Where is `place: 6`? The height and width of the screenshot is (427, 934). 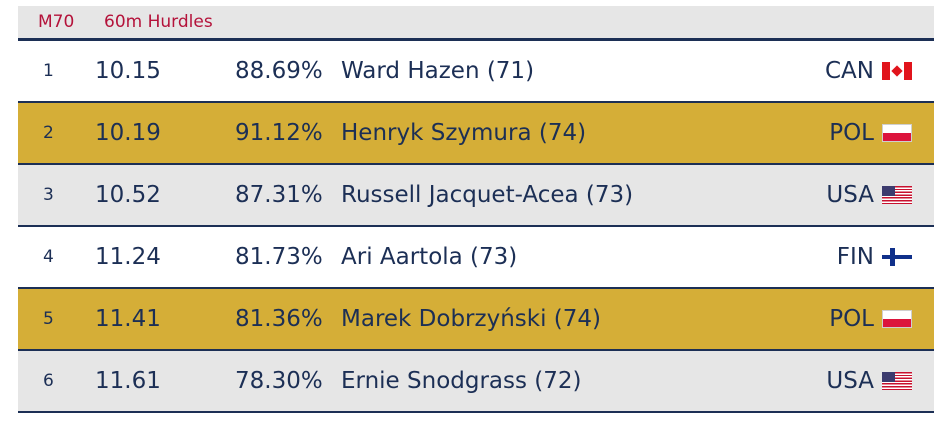
place: 6 is located at coordinates (48, 381).